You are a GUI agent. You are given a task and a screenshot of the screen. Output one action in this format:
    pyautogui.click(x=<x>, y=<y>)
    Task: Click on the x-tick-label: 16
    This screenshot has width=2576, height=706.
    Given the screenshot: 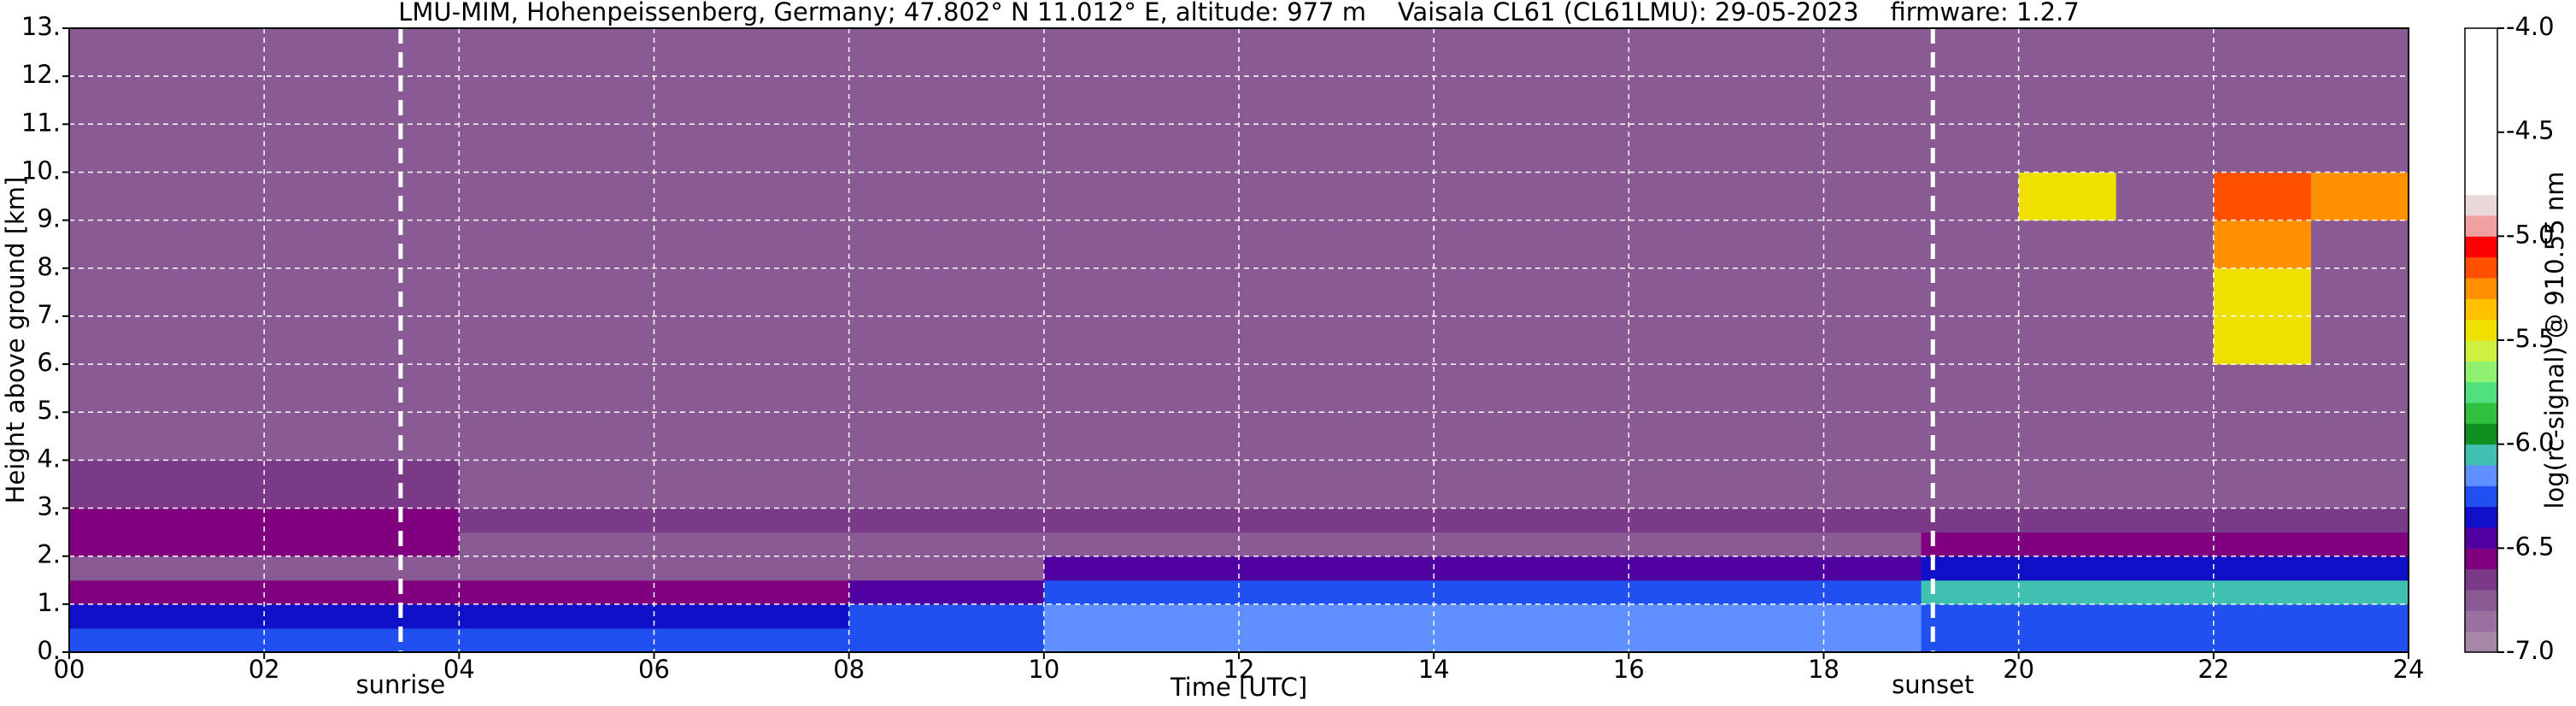 What is the action you would take?
    pyautogui.click(x=1629, y=669)
    